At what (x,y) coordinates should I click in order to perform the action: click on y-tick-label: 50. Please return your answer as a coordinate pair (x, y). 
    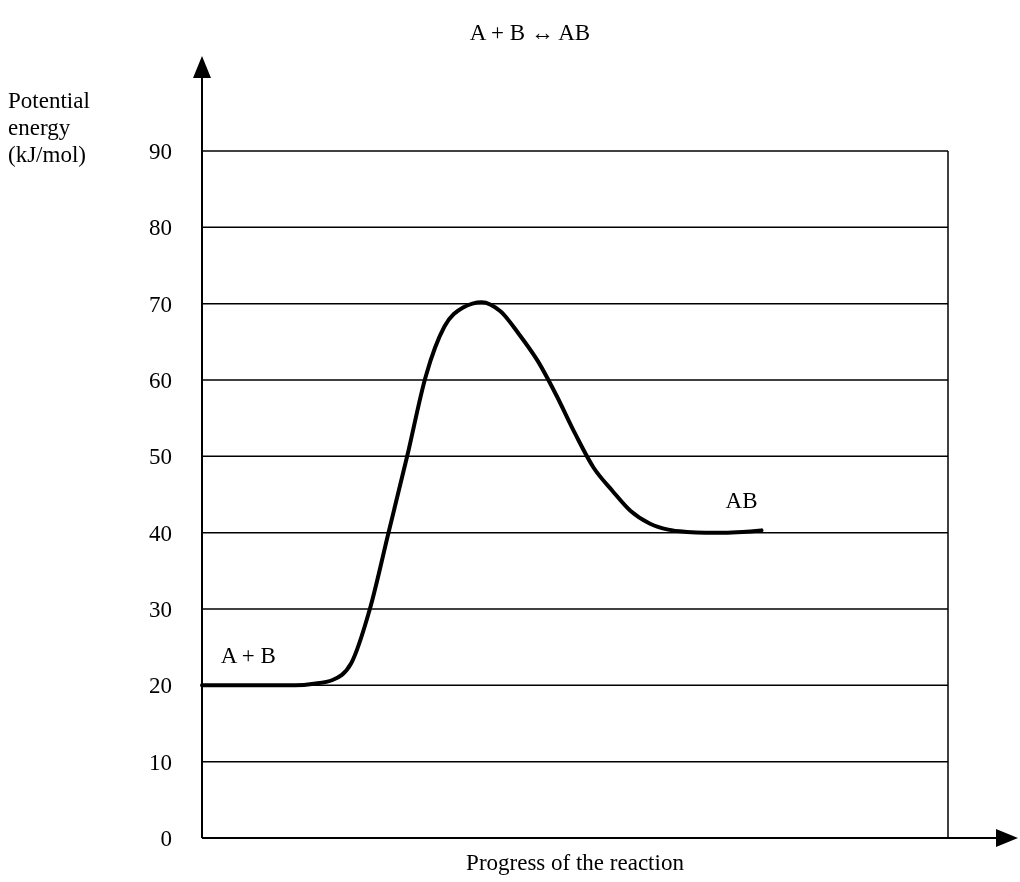
    Looking at the image, I should click on (160, 457).